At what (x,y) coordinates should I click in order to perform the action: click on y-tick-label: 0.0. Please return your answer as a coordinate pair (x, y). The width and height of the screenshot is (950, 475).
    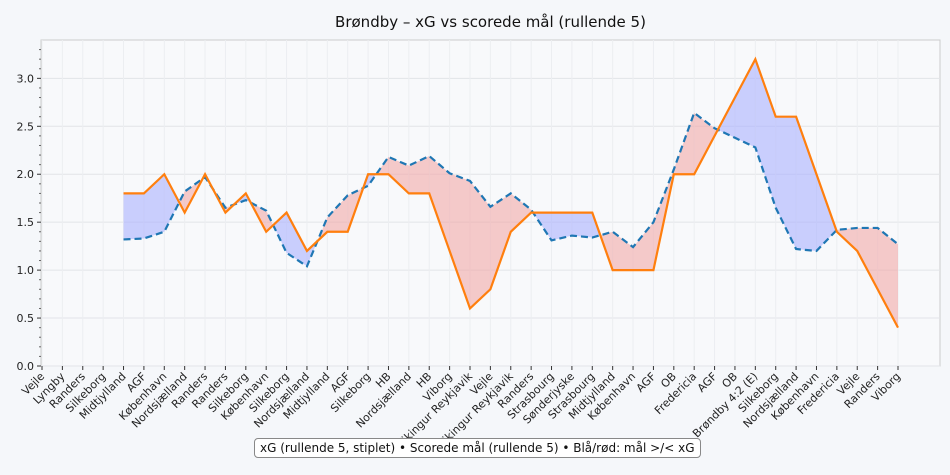
    Looking at the image, I should click on (26, 366).